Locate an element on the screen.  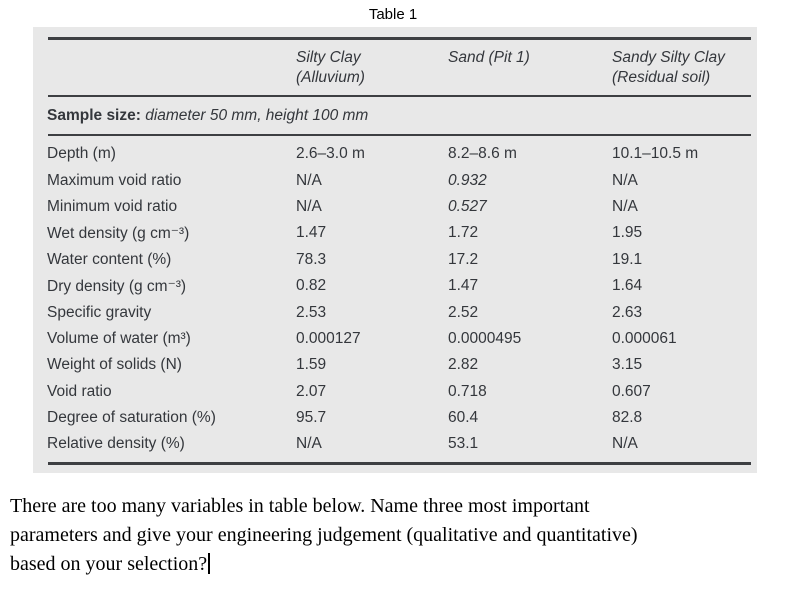
row-value: 0.000061 is located at coordinates (644, 338).